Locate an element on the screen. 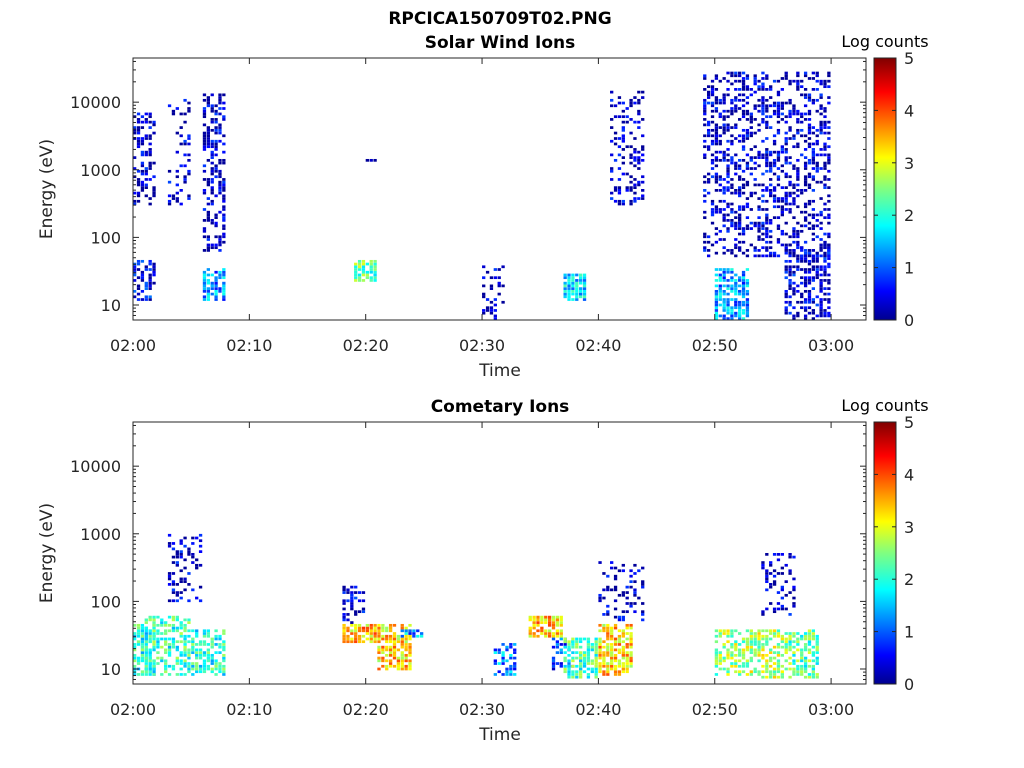 This screenshot has width=1024, height=768. x-tick-label: 02:20 is located at coordinates (366, 345).